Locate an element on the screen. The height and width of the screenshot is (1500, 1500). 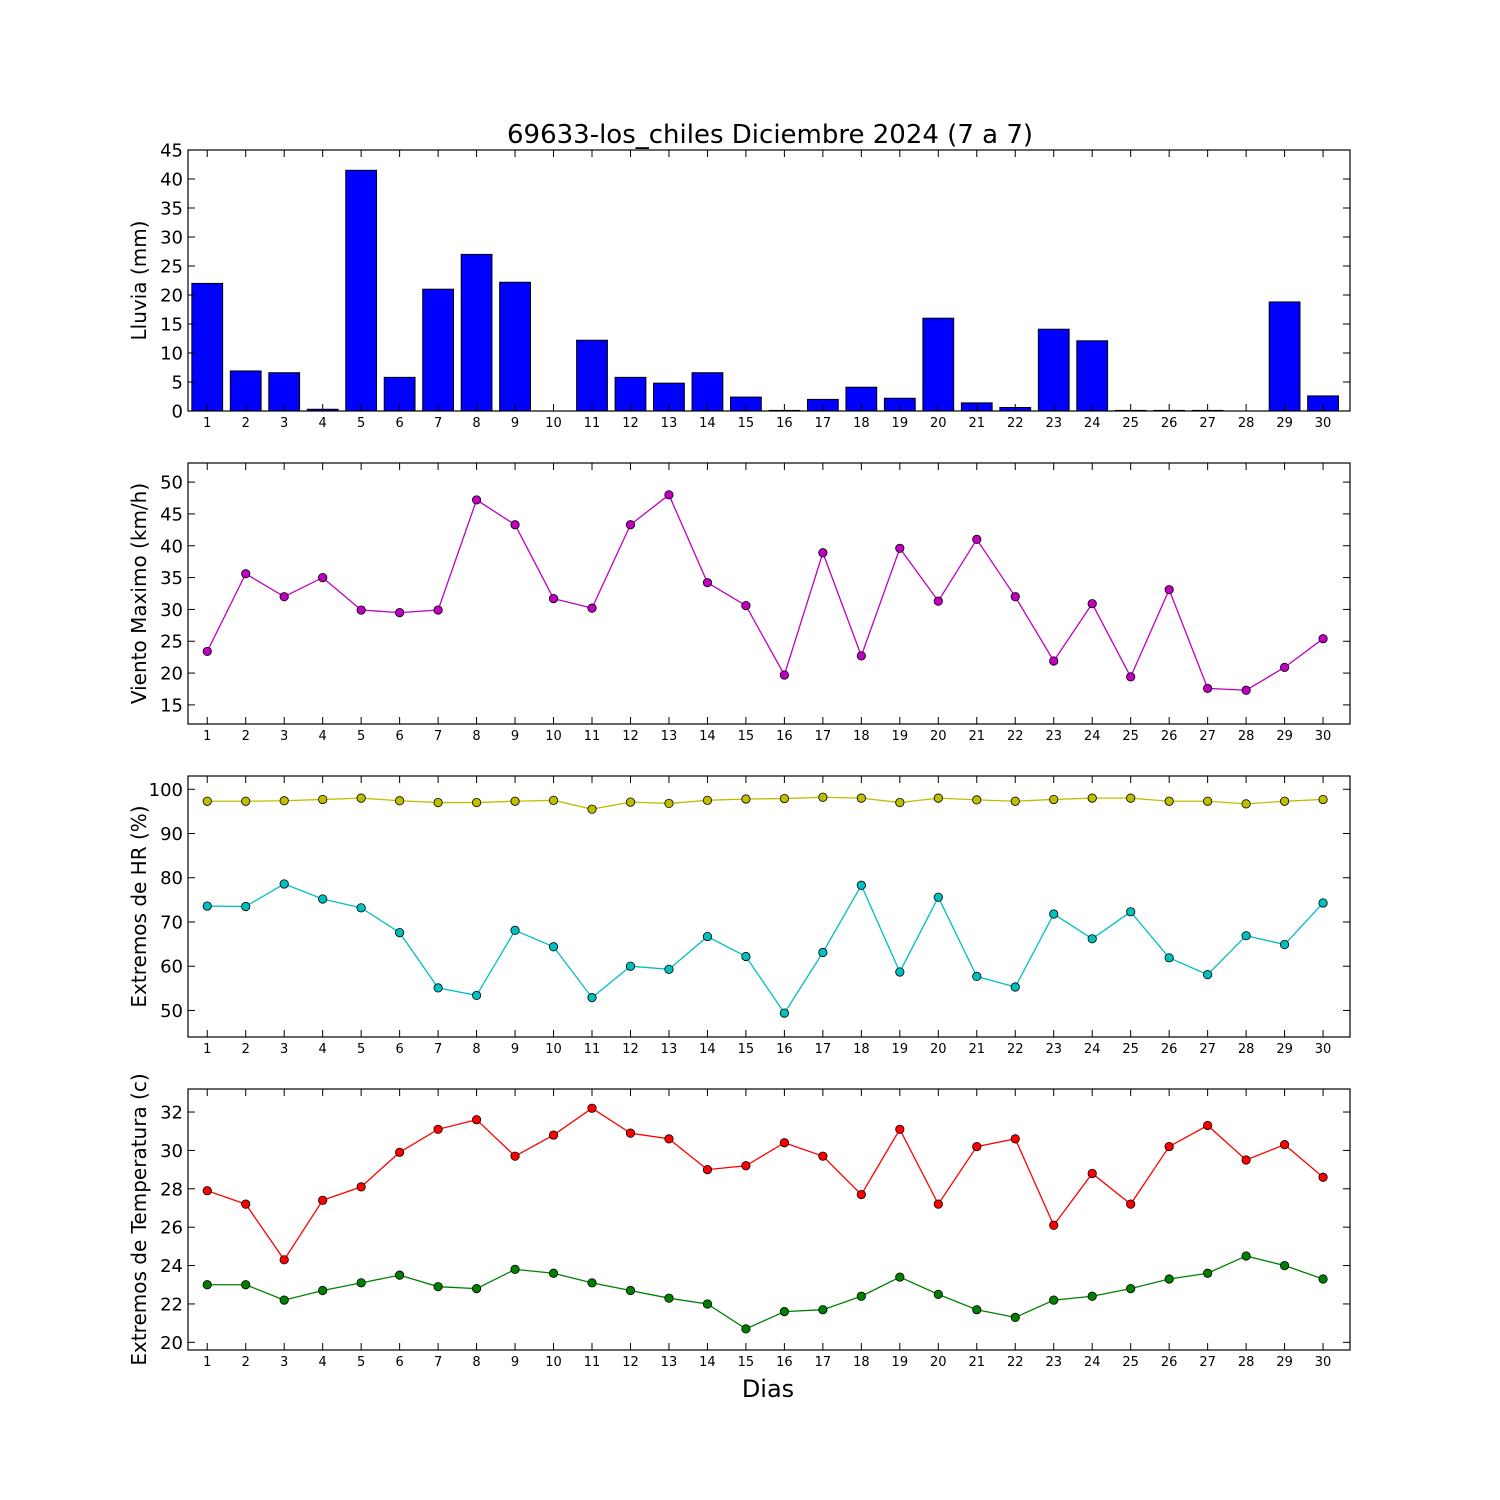
y-axis-label: Viento Maximo (km/h) is located at coordinates (139, 593).